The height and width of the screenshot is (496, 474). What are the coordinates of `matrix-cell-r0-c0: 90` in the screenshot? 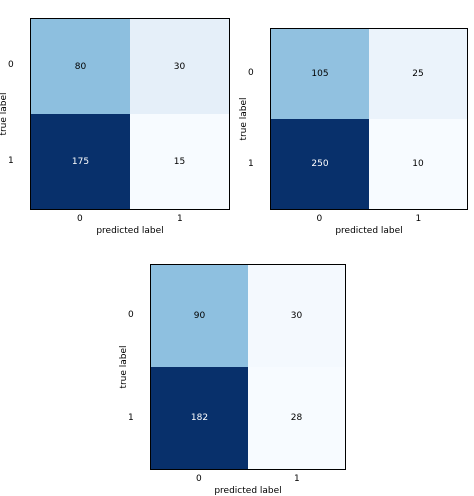 It's located at (199, 316).